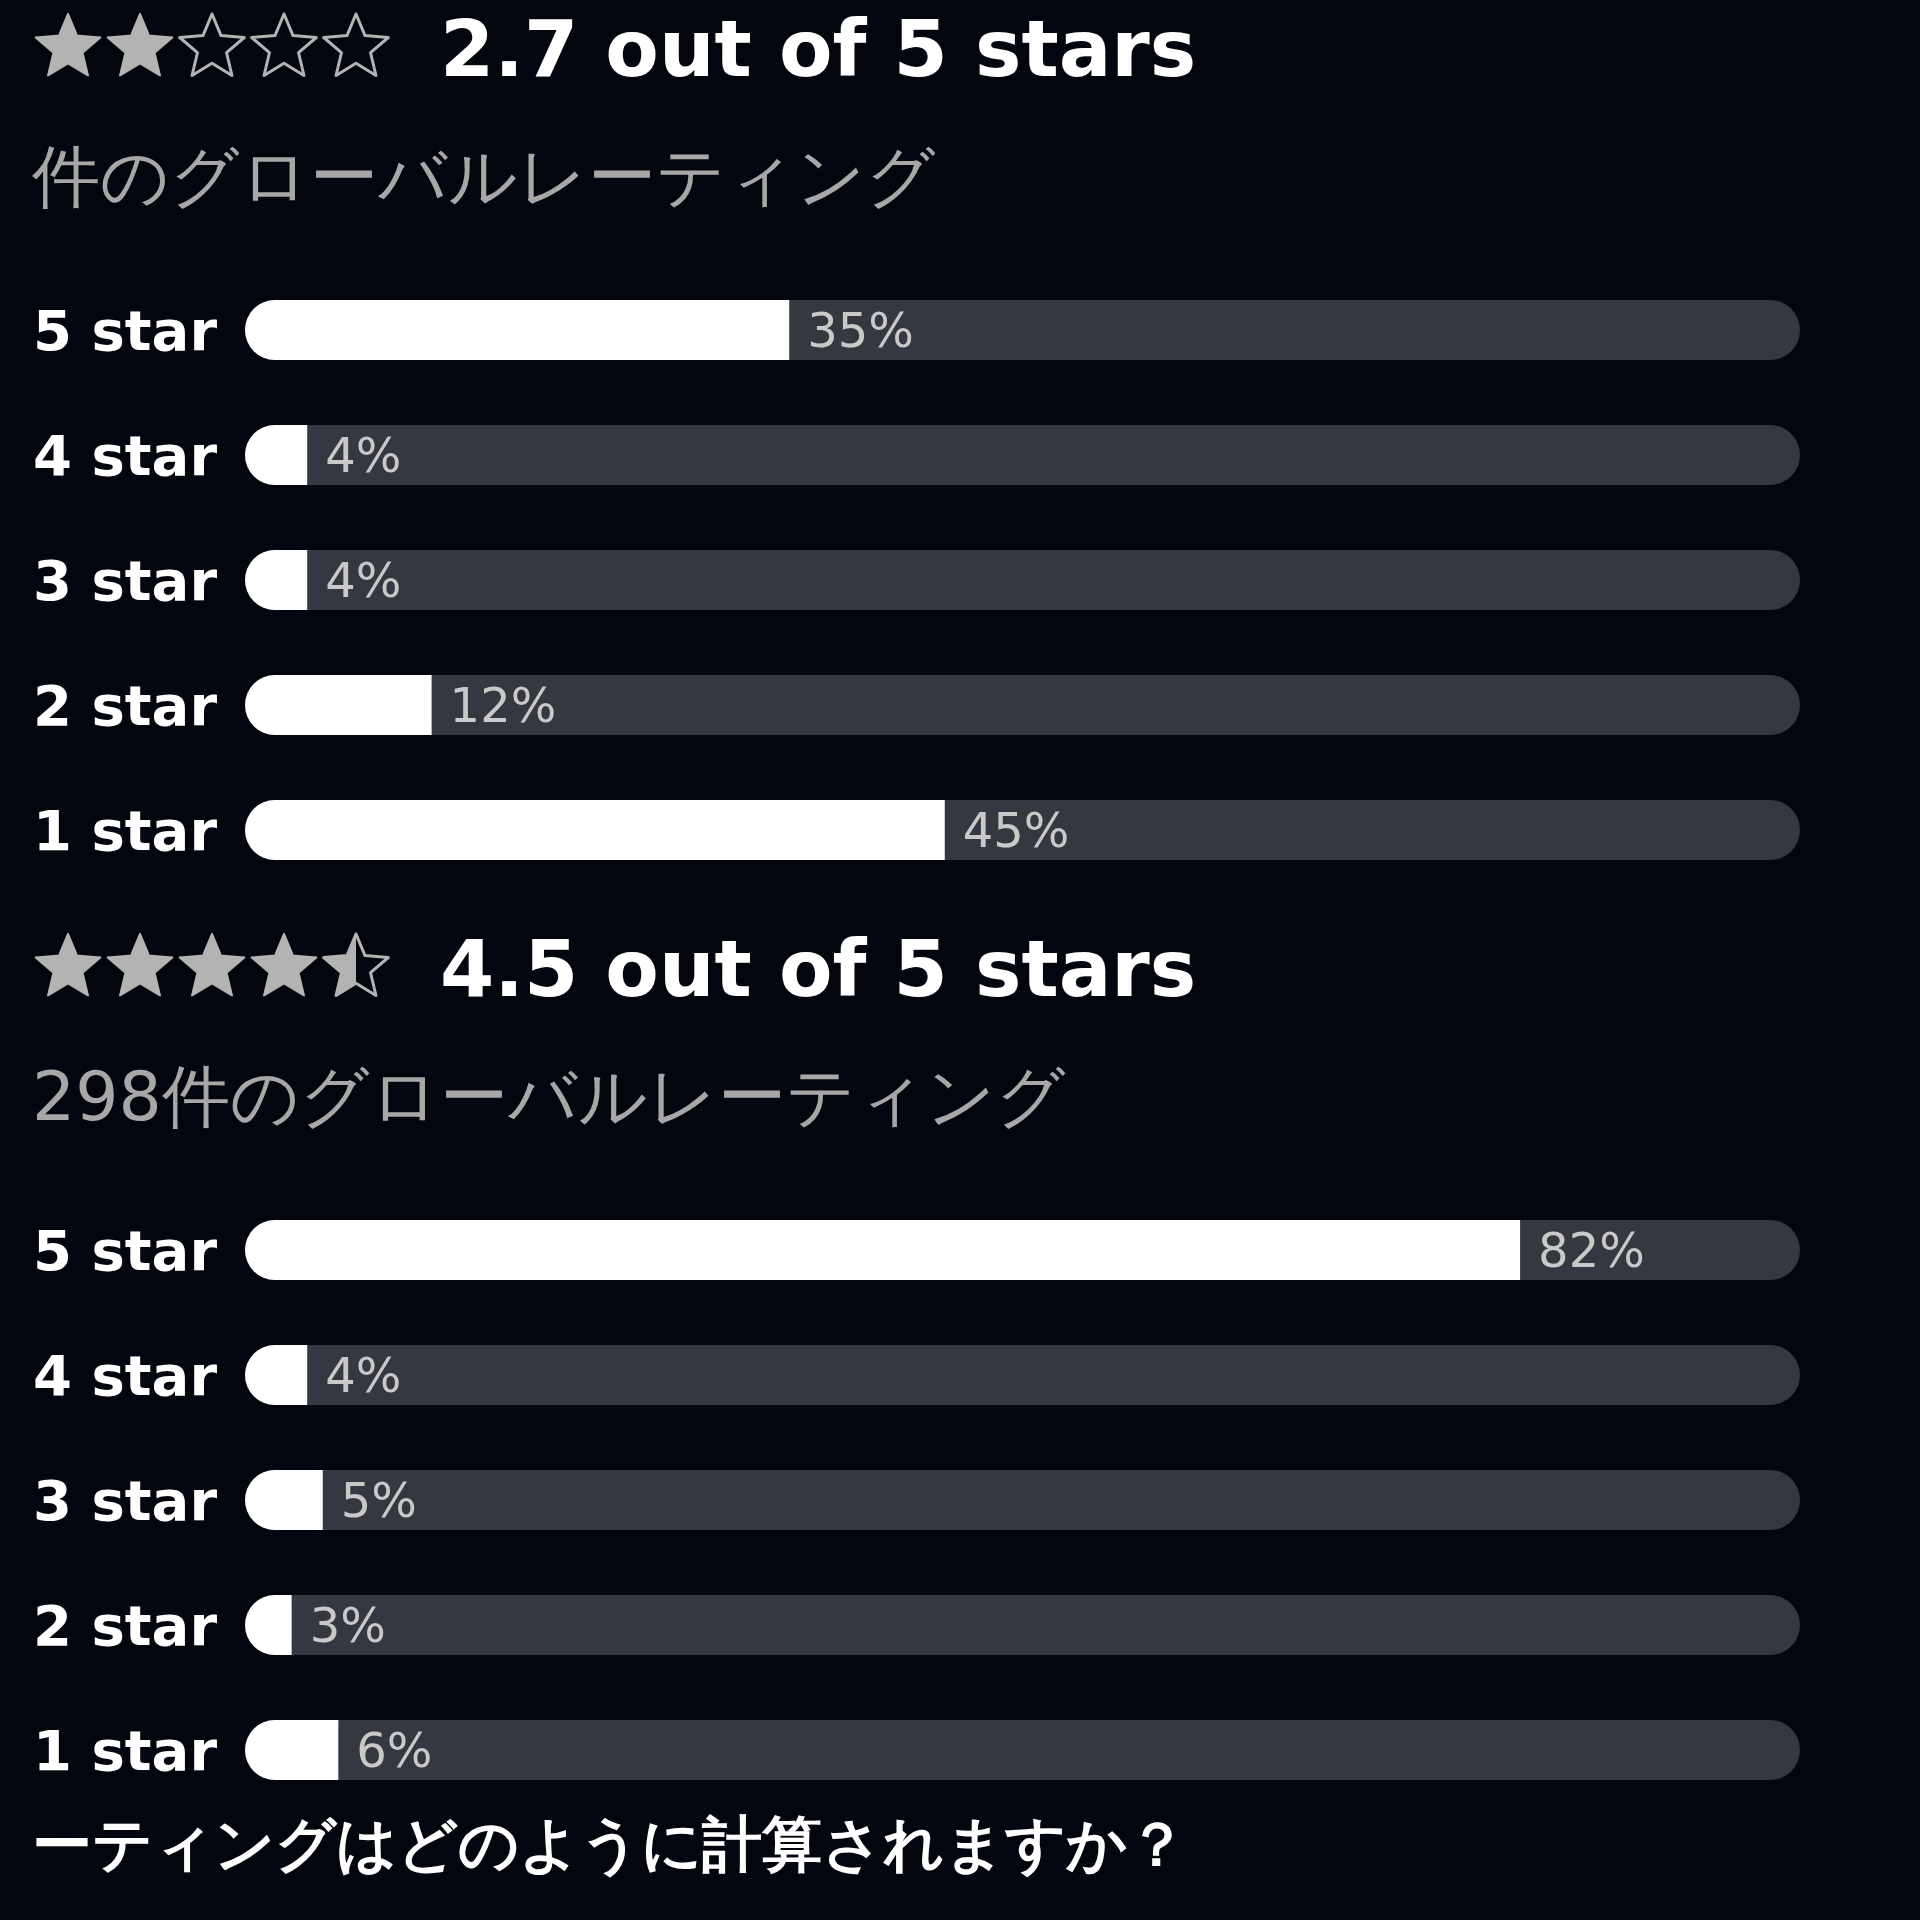 The image size is (1920, 1920). What do you see at coordinates (394, 1750) in the screenshot?
I see `data-label: 6%` at bounding box center [394, 1750].